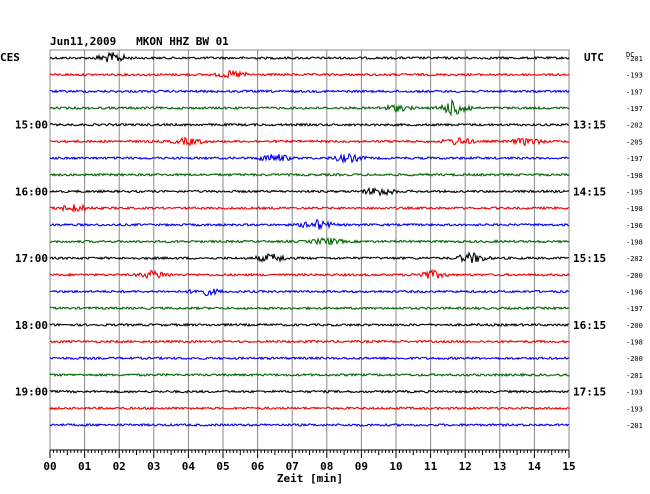 The height and width of the screenshot is (494, 650). I want to click on left-hour-label: 18:00, so click(31, 325).